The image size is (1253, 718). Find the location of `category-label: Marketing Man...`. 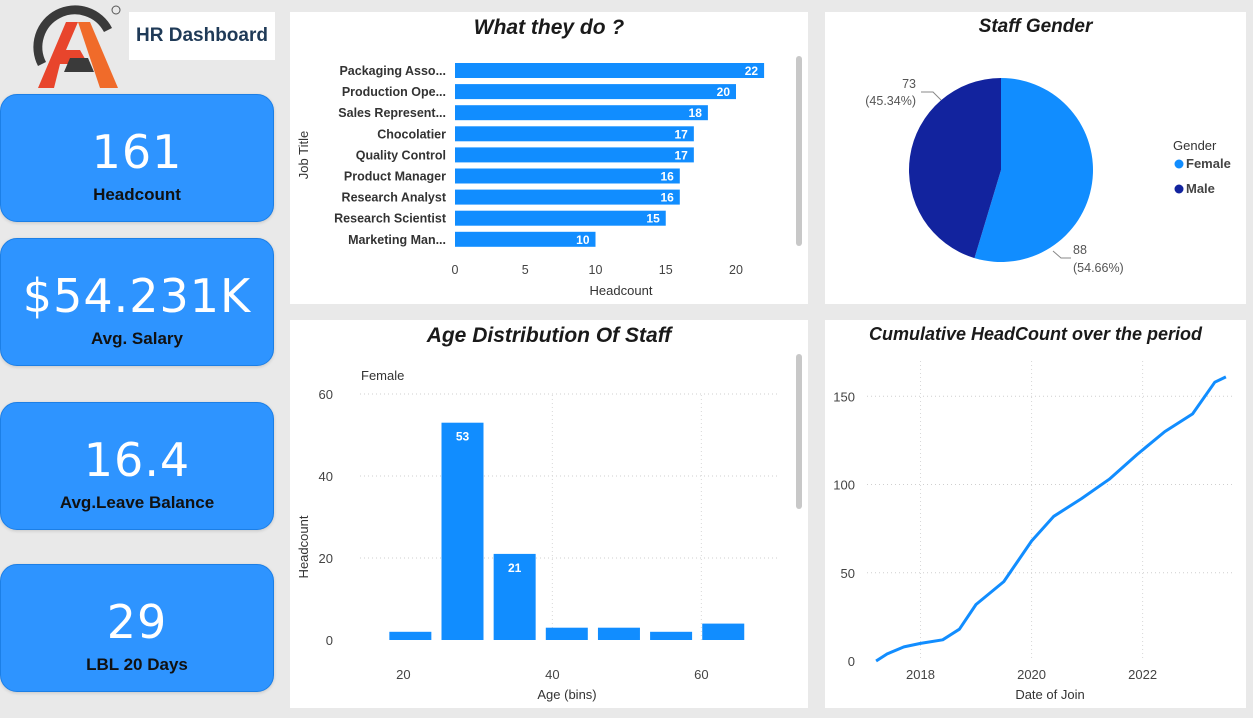

category-label: Marketing Man... is located at coordinates (397, 240).